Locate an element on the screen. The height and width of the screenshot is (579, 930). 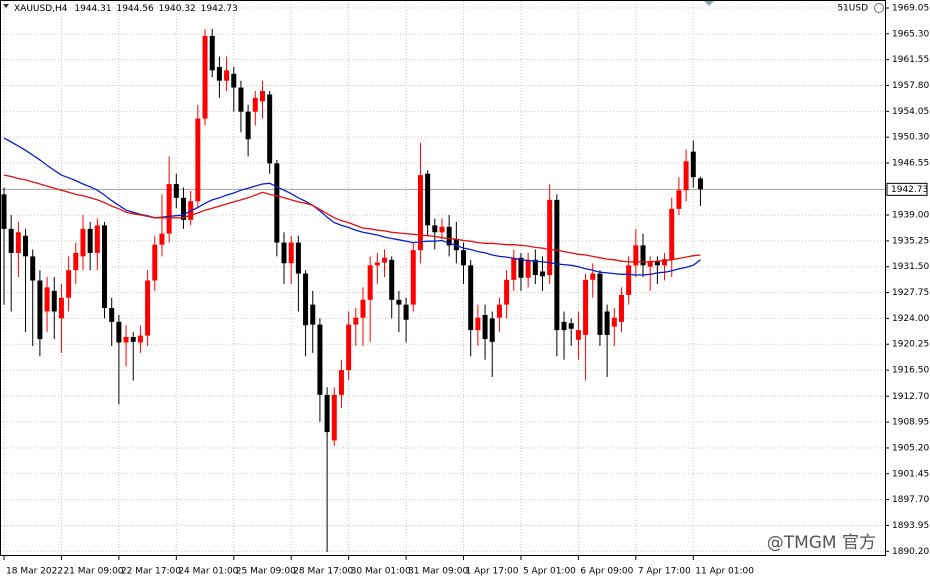
y-tick-label: 1901.45 is located at coordinates (910, 474).